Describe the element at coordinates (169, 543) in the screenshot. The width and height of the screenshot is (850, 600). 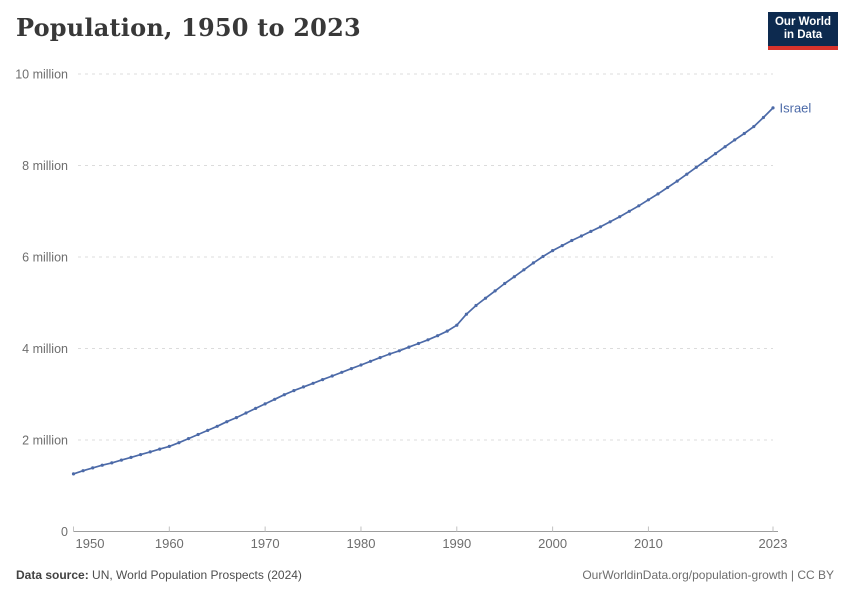
I see `x-axis-tick-label: 1960` at that location.